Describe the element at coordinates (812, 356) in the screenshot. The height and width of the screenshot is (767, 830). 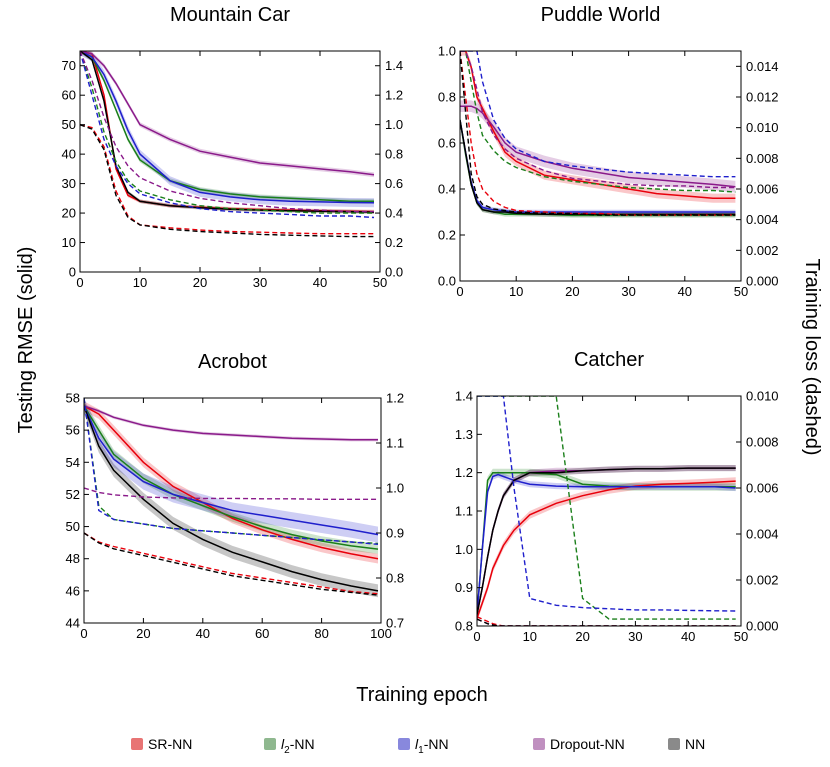
I see `right-y-axis-label: Training loss (dashed)` at that location.